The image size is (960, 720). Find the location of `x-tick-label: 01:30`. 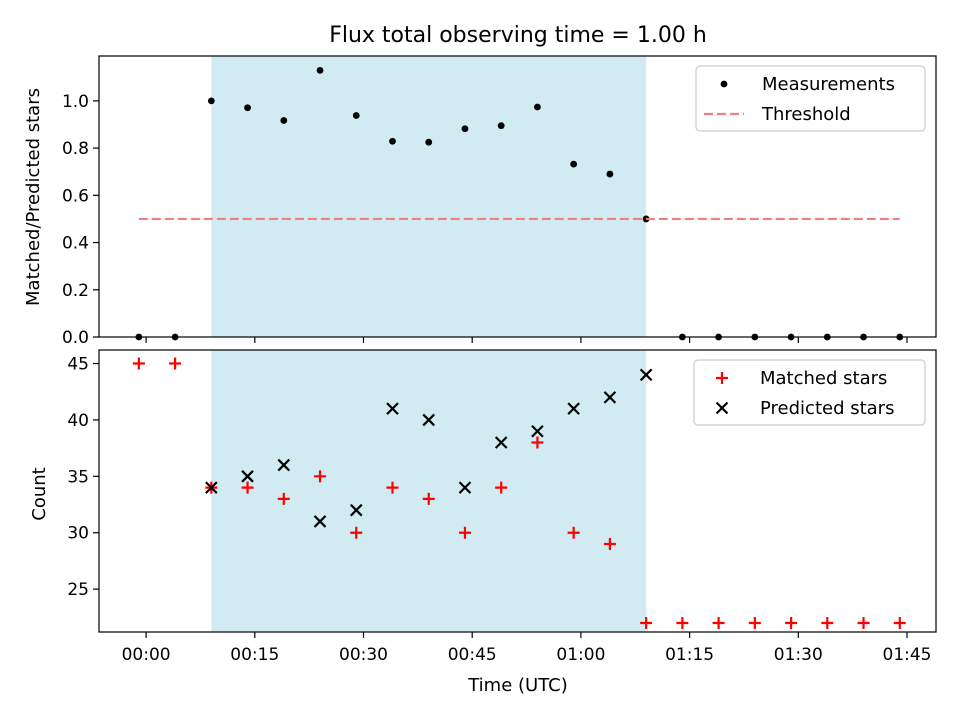

x-tick-label: 01:30 is located at coordinates (798, 655).